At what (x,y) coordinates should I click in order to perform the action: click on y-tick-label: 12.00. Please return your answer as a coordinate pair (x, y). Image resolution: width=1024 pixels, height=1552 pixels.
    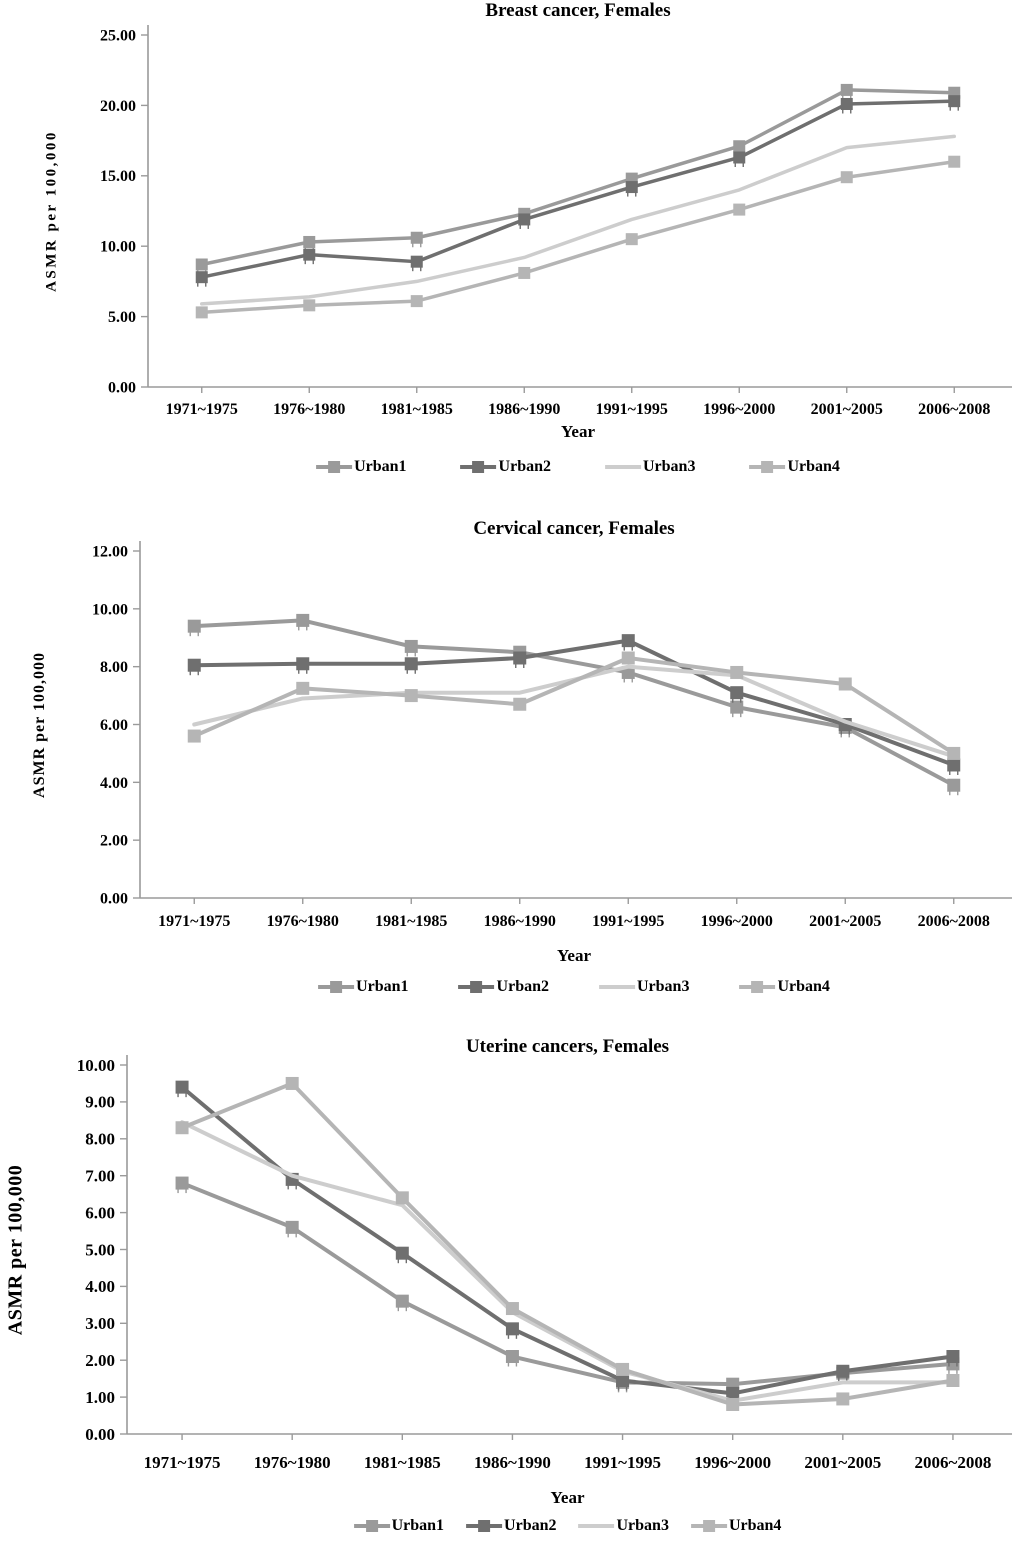
    Looking at the image, I should click on (110, 551).